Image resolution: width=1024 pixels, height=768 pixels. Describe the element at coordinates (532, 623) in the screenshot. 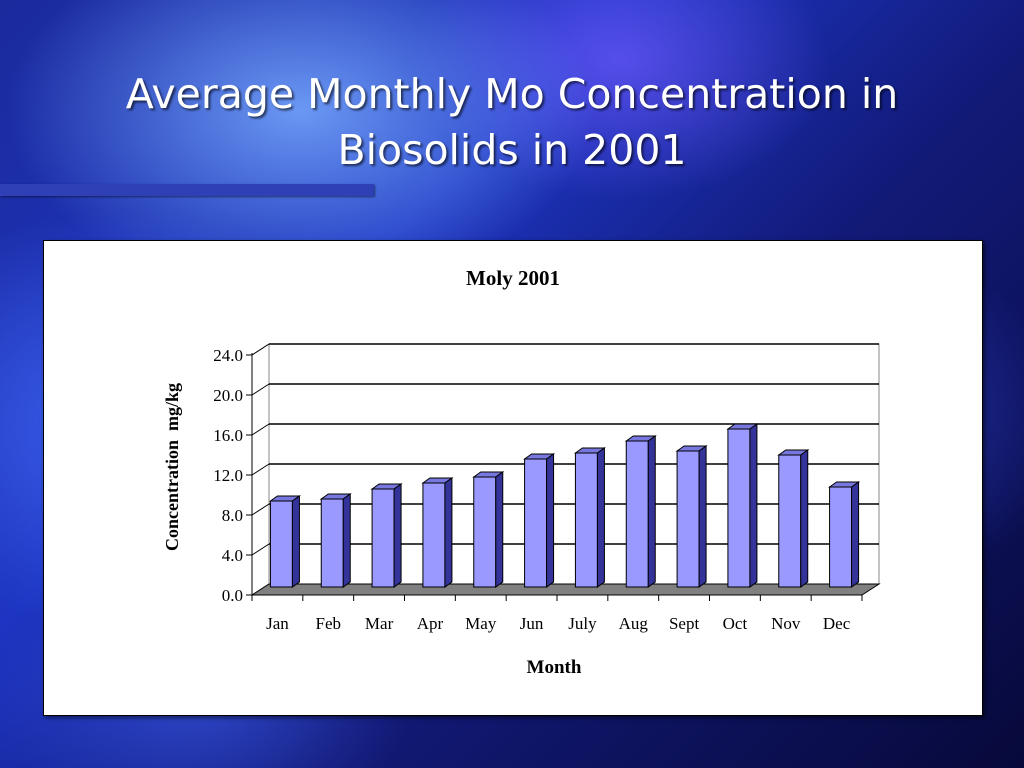

I see `x-tick-label: Jun` at that location.